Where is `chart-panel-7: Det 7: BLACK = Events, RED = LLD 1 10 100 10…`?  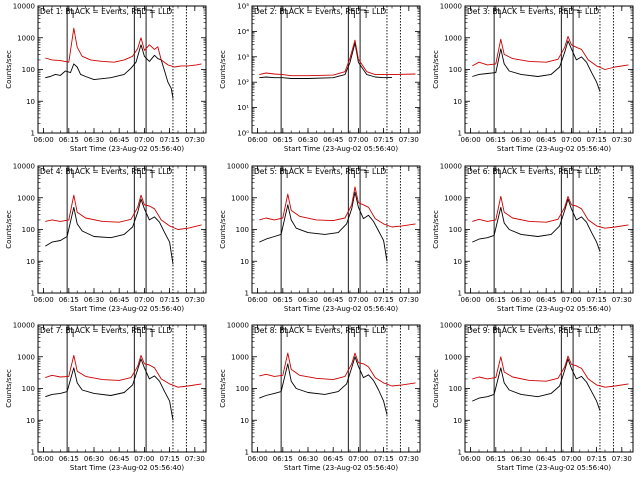
chart-panel-7: Det 7: BLACK = Events, RED = LLD 1 10 100 10… is located at coordinates (106, 397).